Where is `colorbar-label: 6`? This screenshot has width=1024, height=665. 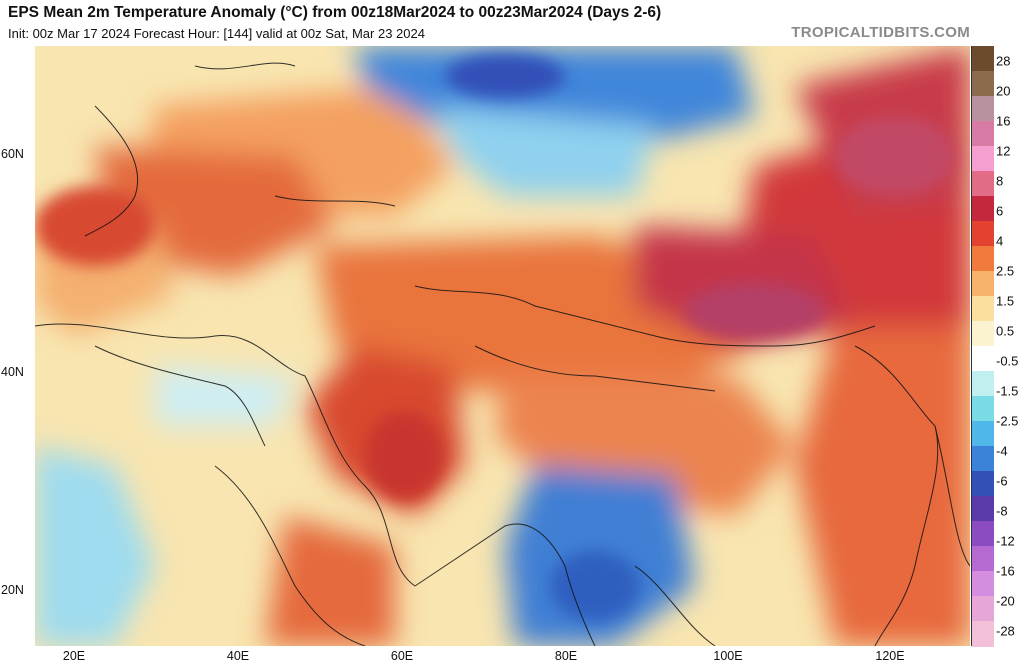 colorbar-label: 6 is located at coordinates (1000, 211).